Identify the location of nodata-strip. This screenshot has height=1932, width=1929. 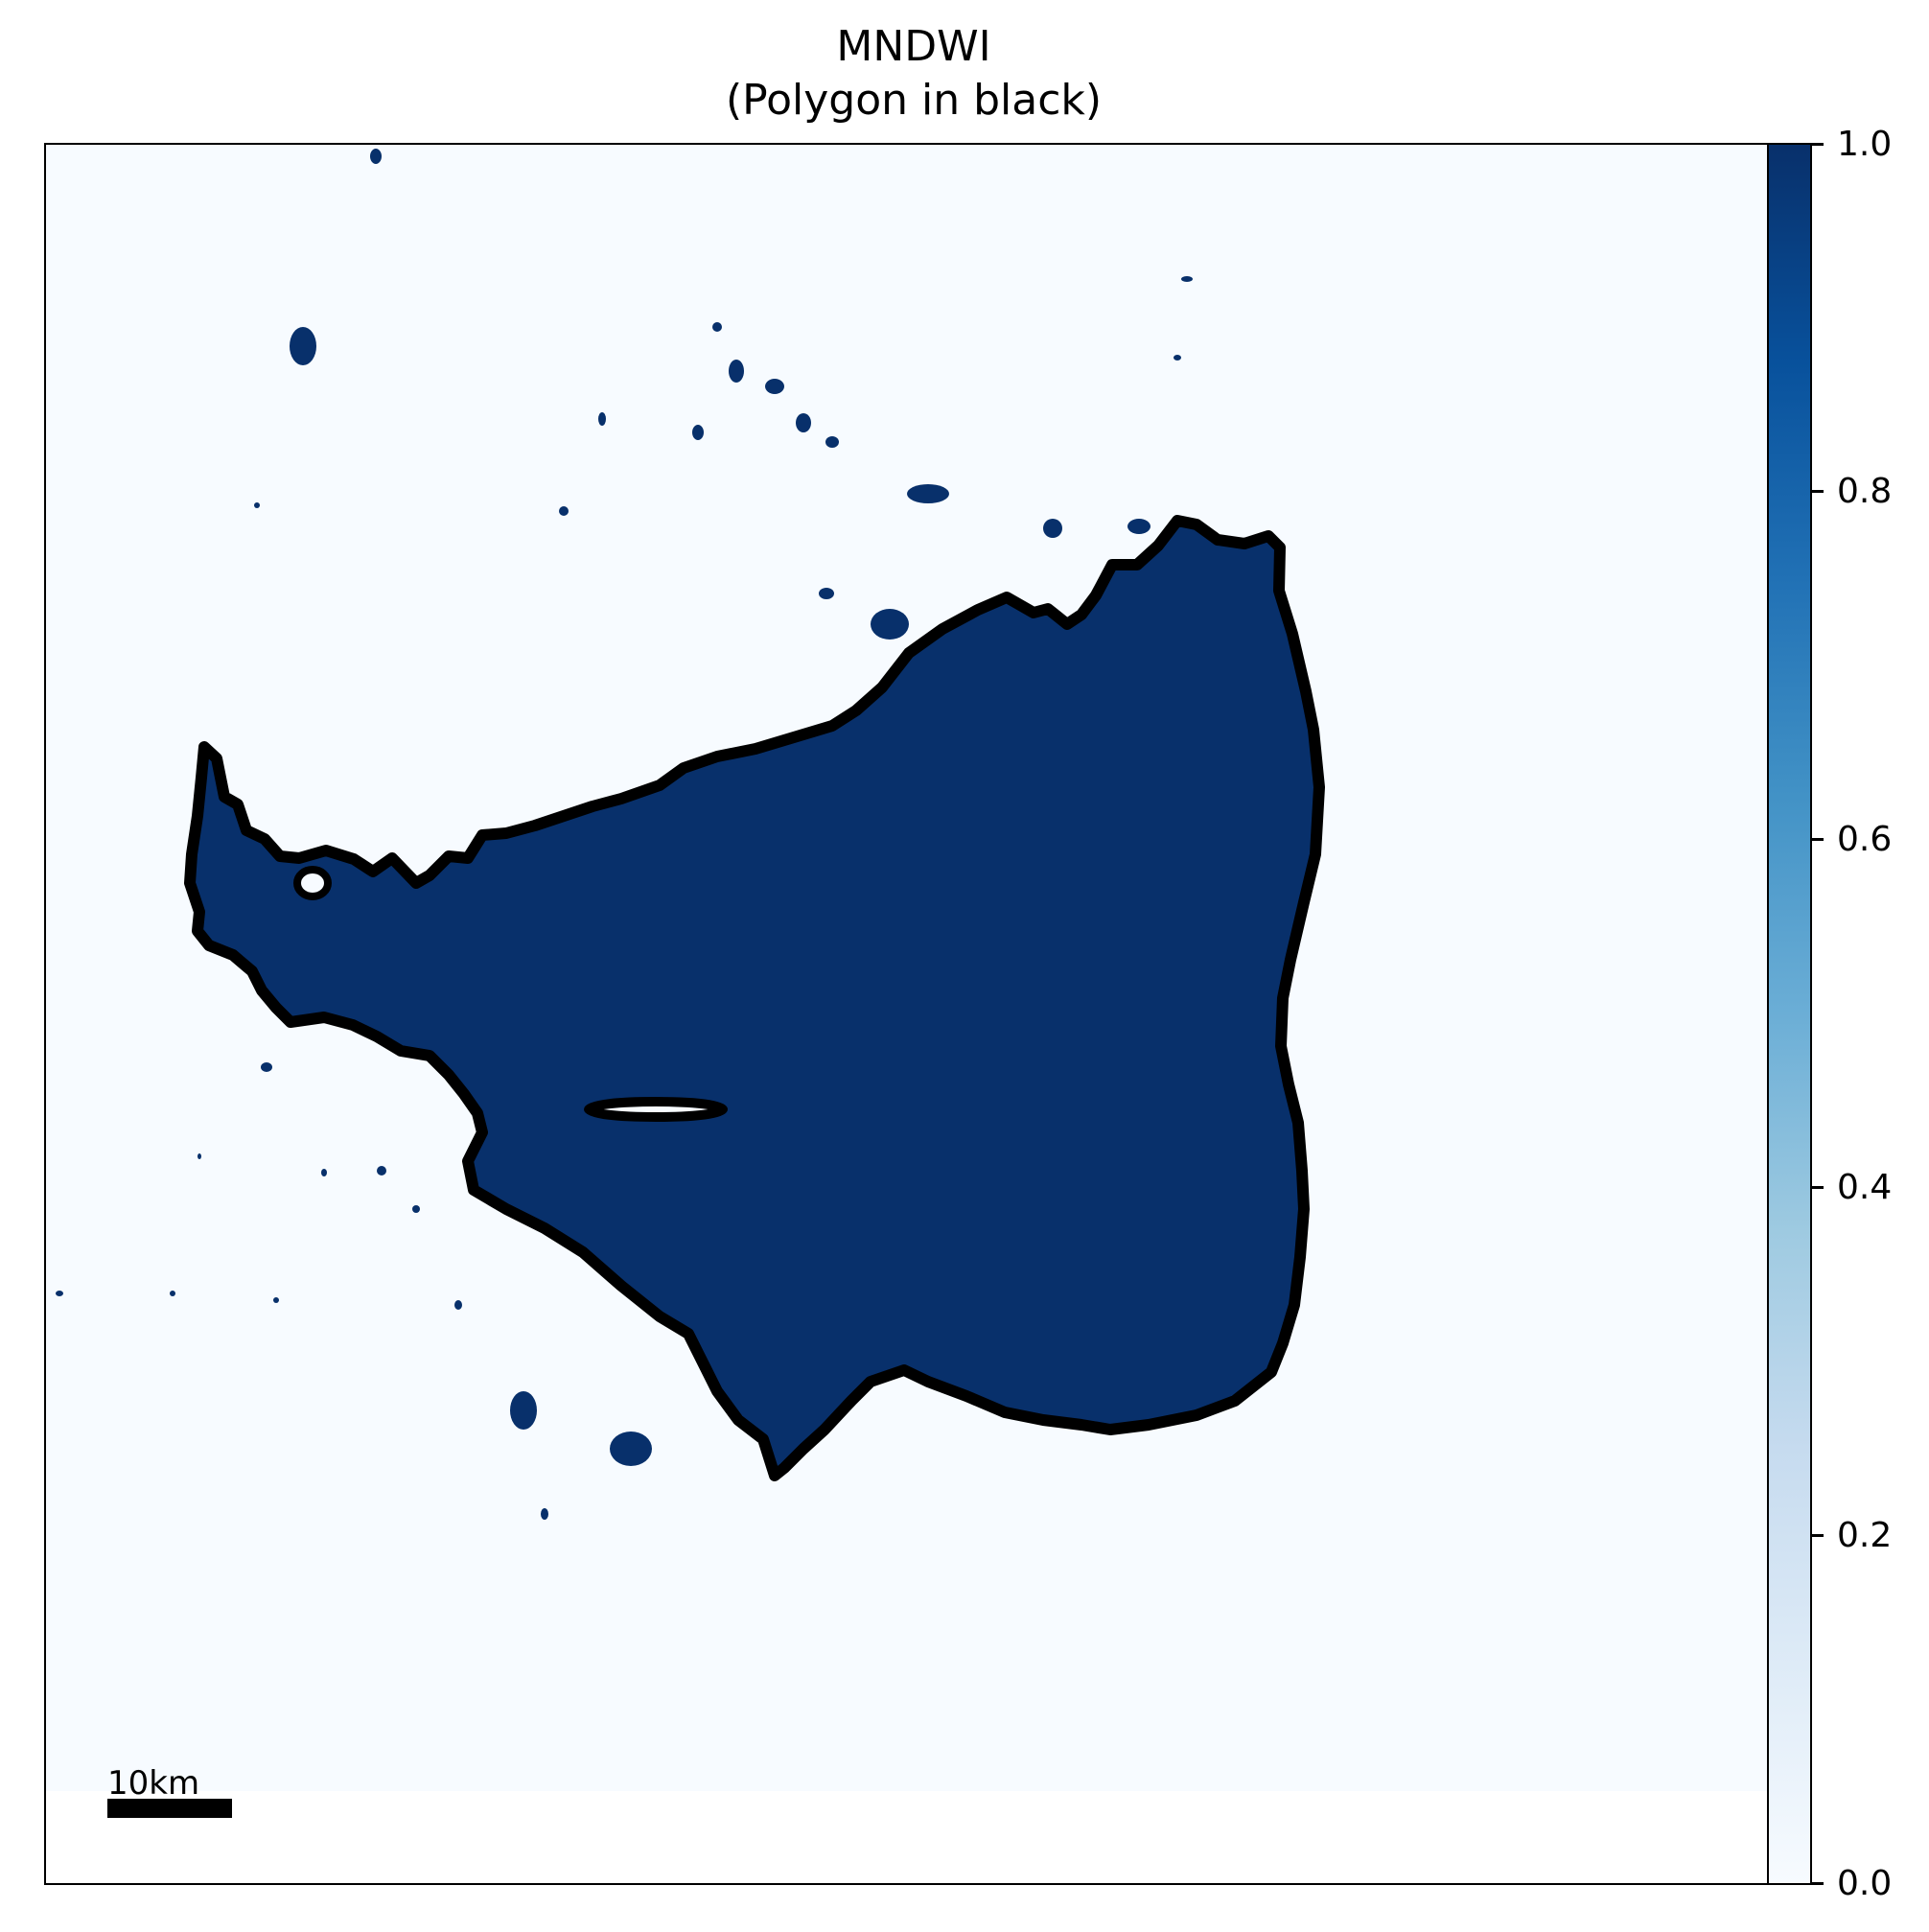
(913, 1837).